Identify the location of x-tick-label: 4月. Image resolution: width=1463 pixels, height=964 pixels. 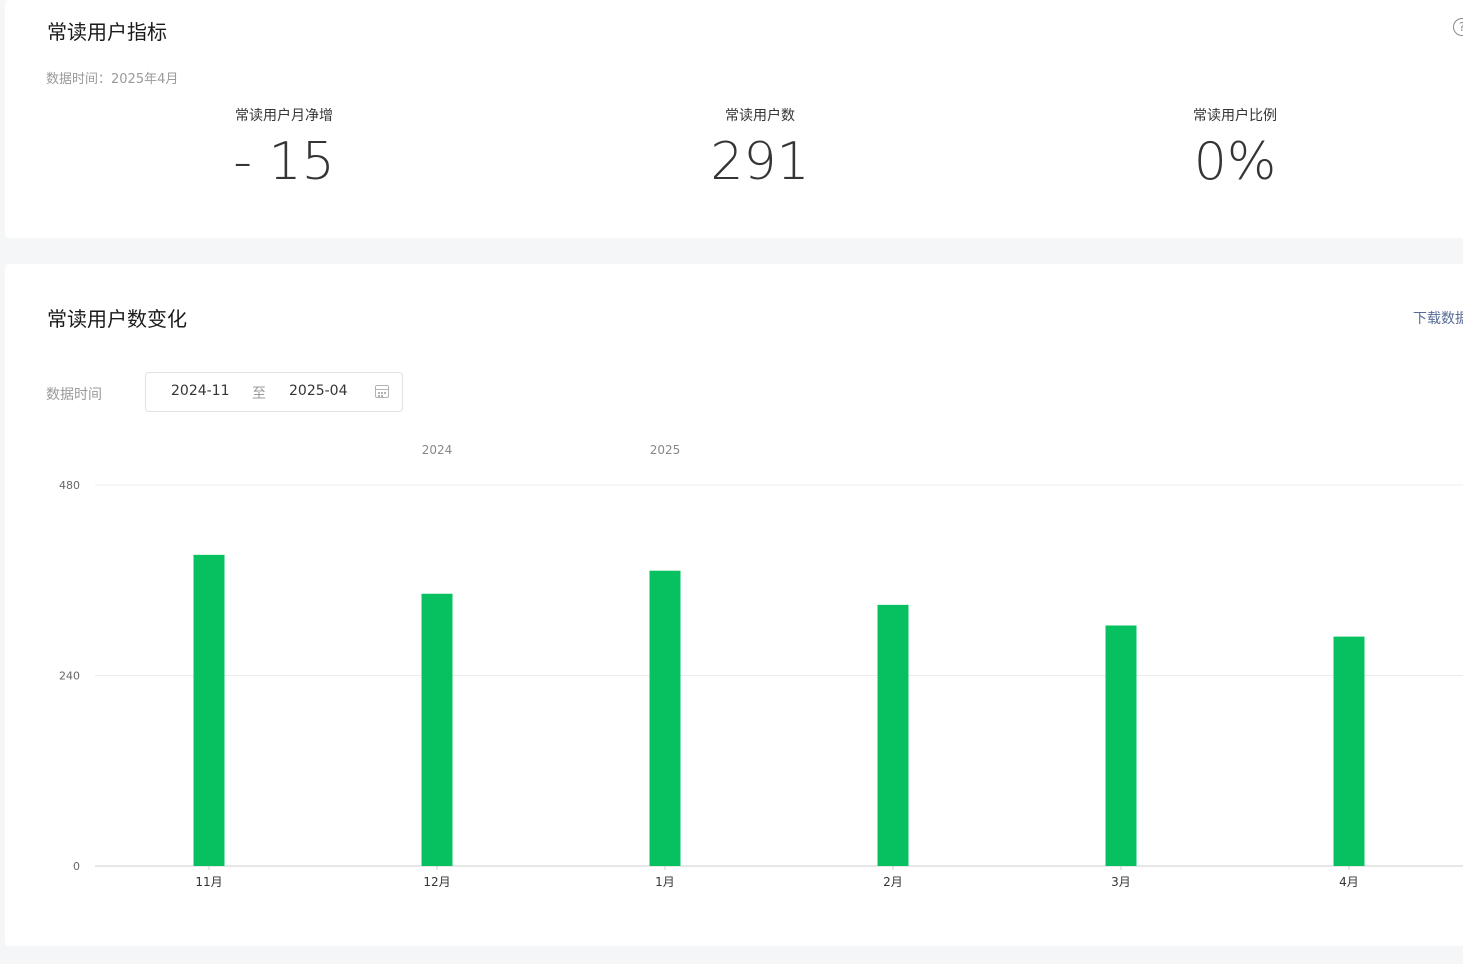
(1349, 882).